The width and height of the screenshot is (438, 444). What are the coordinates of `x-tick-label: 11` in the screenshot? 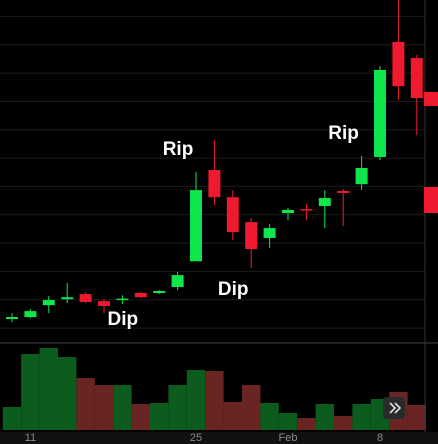 It's located at (30, 438).